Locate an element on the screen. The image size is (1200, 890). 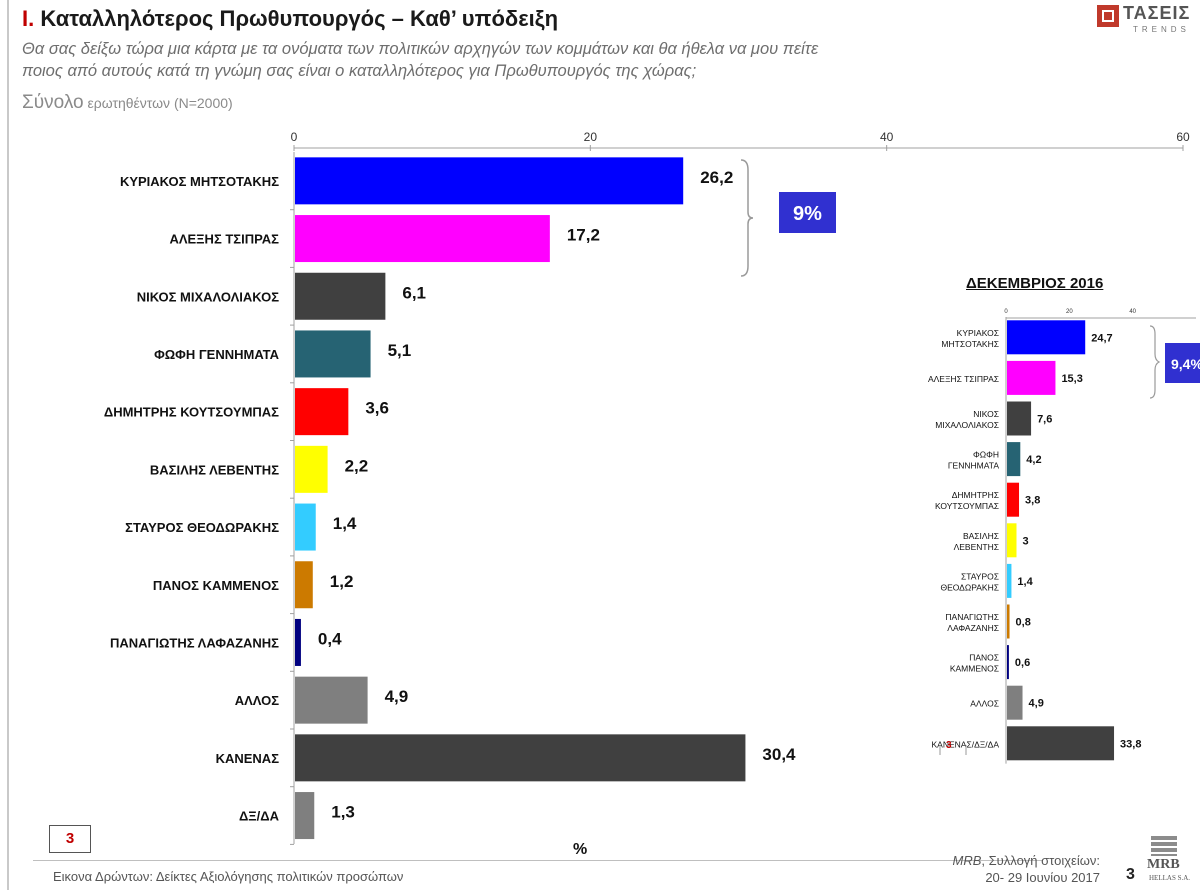
inset-category-label: ΘΕΟΔΩΡΑΚΗΣ is located at coordinates (969, 587).